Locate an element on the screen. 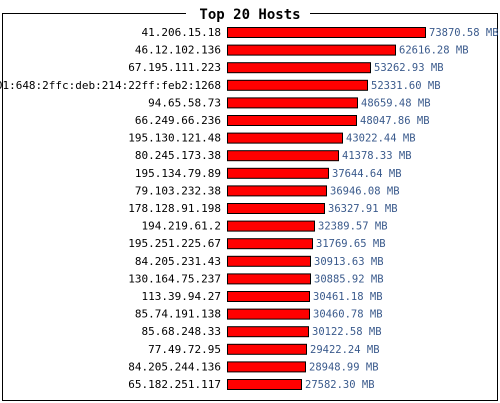  value-label: 36946.08 MB is located at coordinates (365, 191).